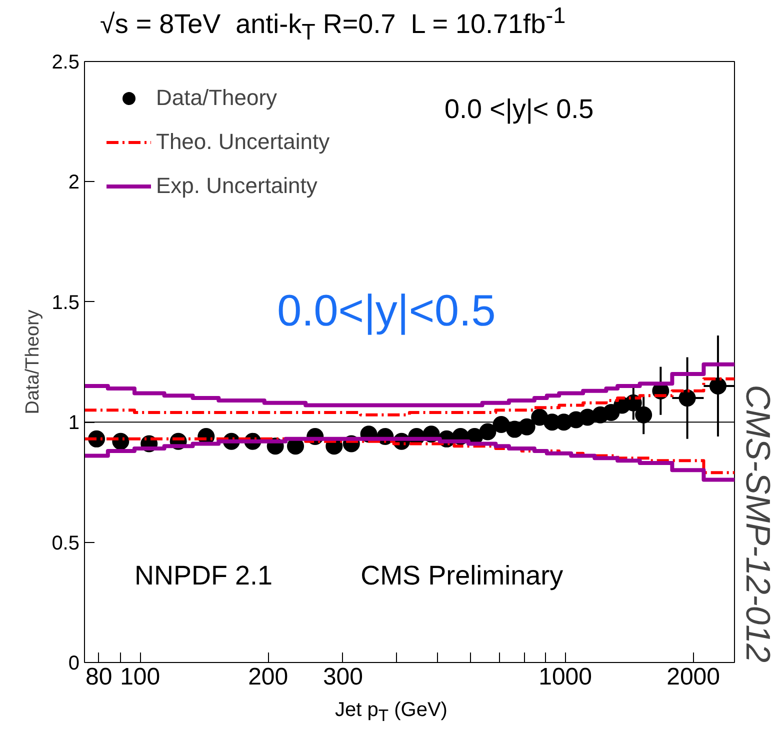 The height and width of the screenshot is (729, 782). Describe the element at coordinates (140, 677) in the screenshot. I see `x-tick-label: 100` at that location.